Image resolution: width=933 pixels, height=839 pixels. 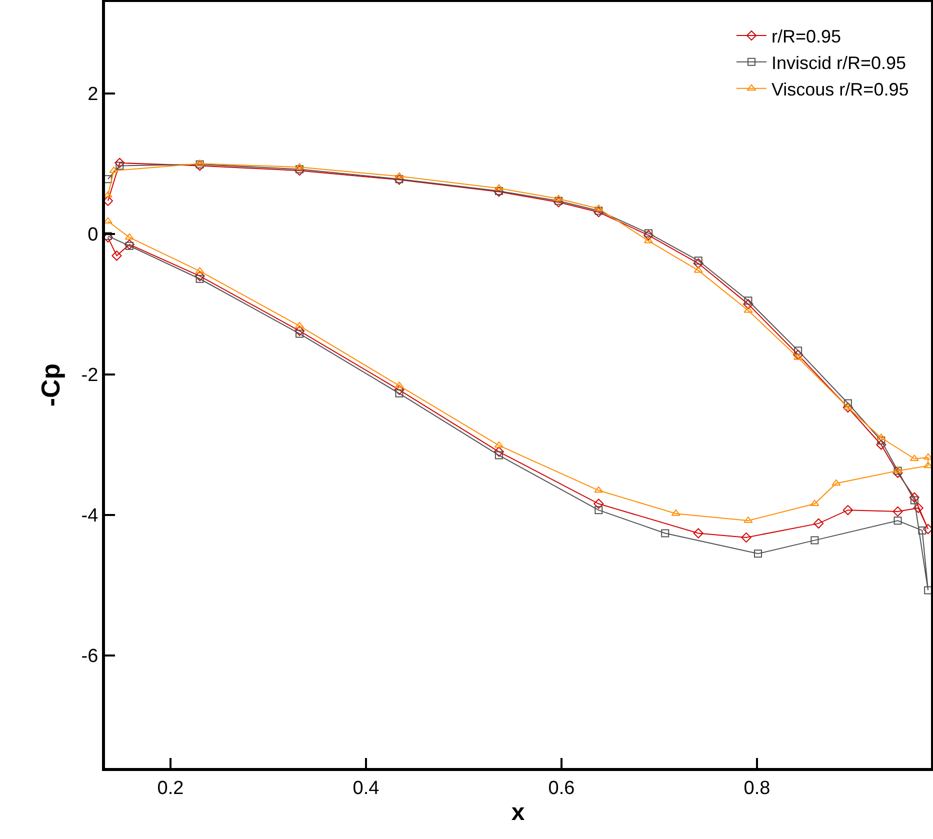 I want to click on legend-label: Viscous r/R=0.95, so click(x=840, y=89).